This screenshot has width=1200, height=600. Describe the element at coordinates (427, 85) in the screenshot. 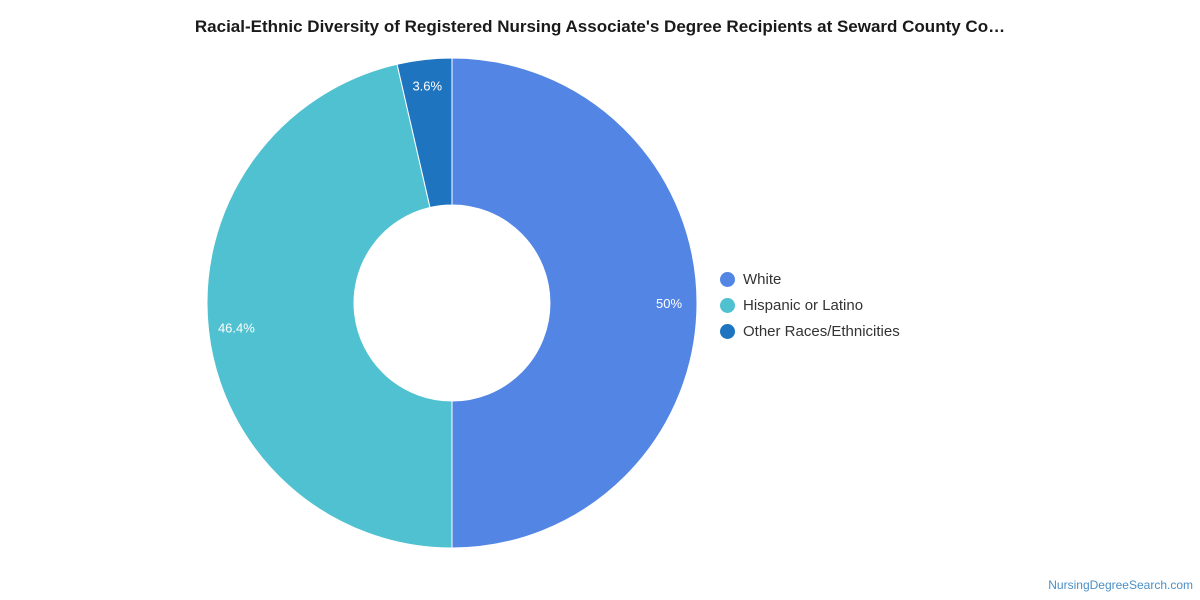

I see `slice-label-other-races-ethnicities: 3.6%` at that location.